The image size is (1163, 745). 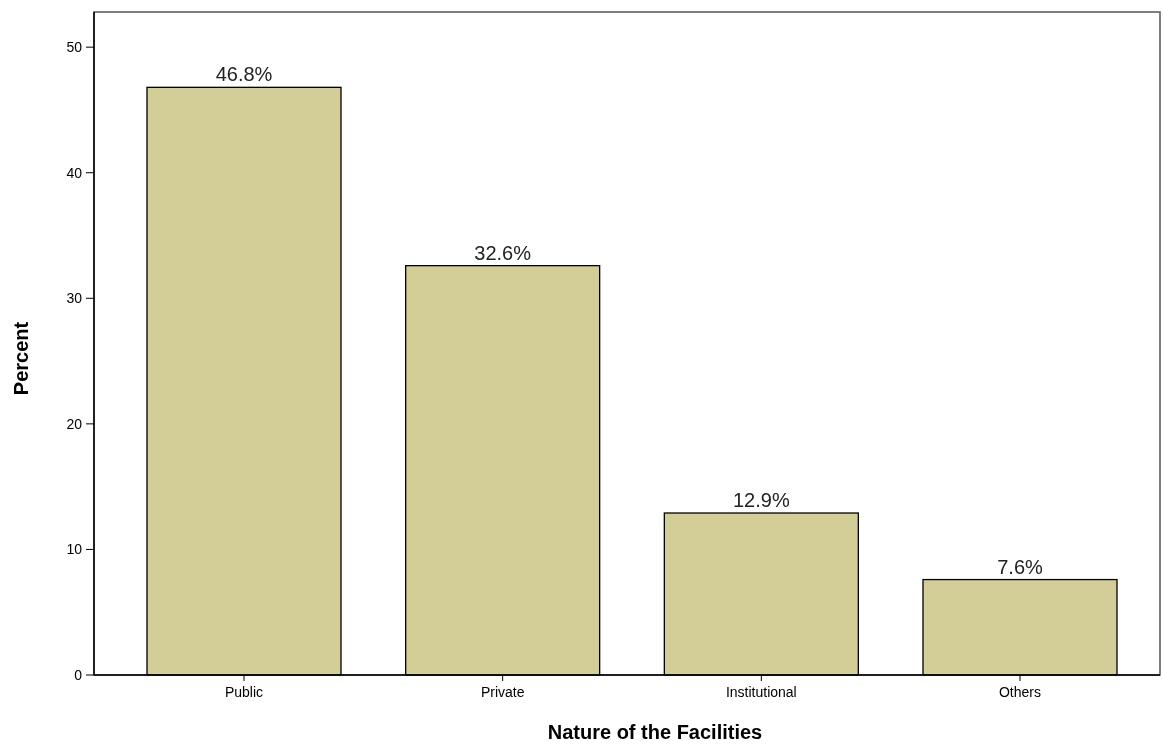 I want to click on x-axis-title: Nature of the Facilities, so click(x=655, y=732).